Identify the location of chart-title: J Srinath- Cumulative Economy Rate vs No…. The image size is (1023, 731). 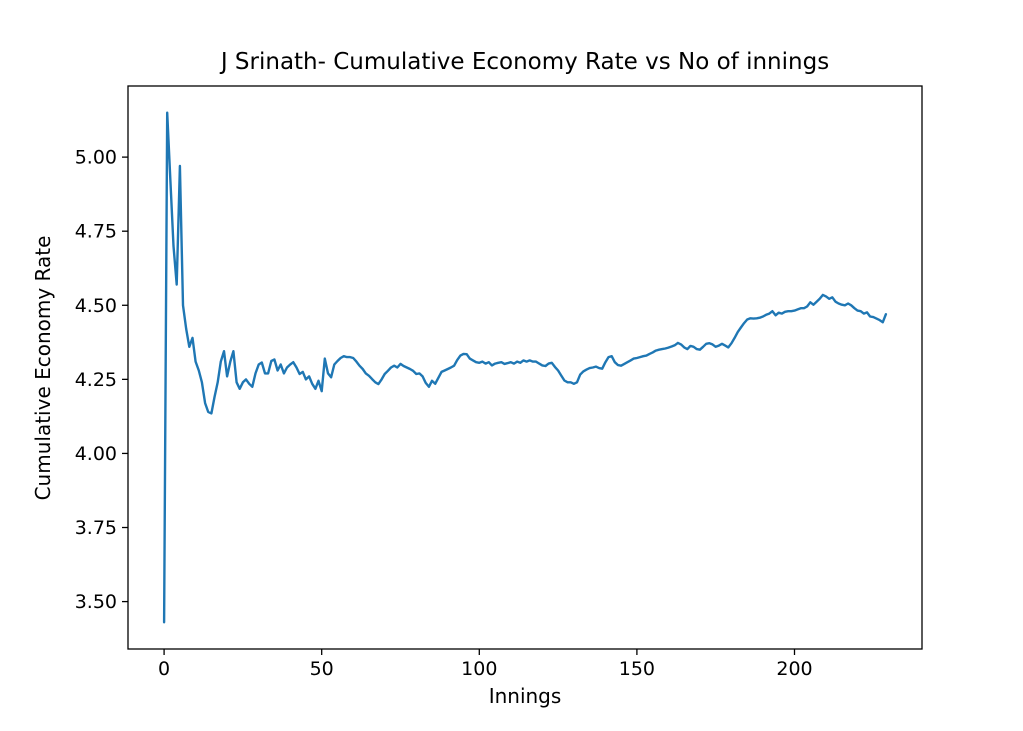
(524, 62).